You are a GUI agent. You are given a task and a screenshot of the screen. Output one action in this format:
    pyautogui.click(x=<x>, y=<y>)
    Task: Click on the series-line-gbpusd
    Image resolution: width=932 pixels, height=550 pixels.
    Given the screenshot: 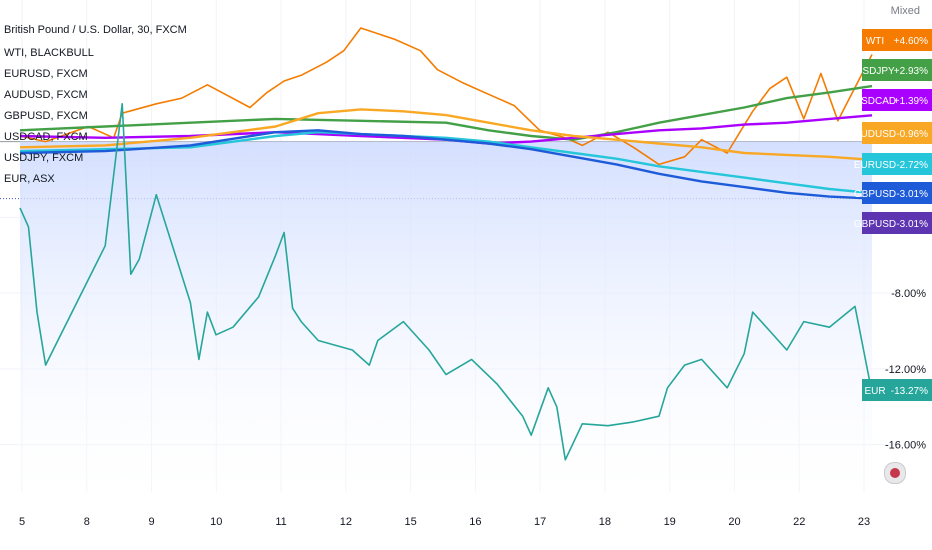 What is the action you would take?
    pyautogui.click(x=446, y=164)
    